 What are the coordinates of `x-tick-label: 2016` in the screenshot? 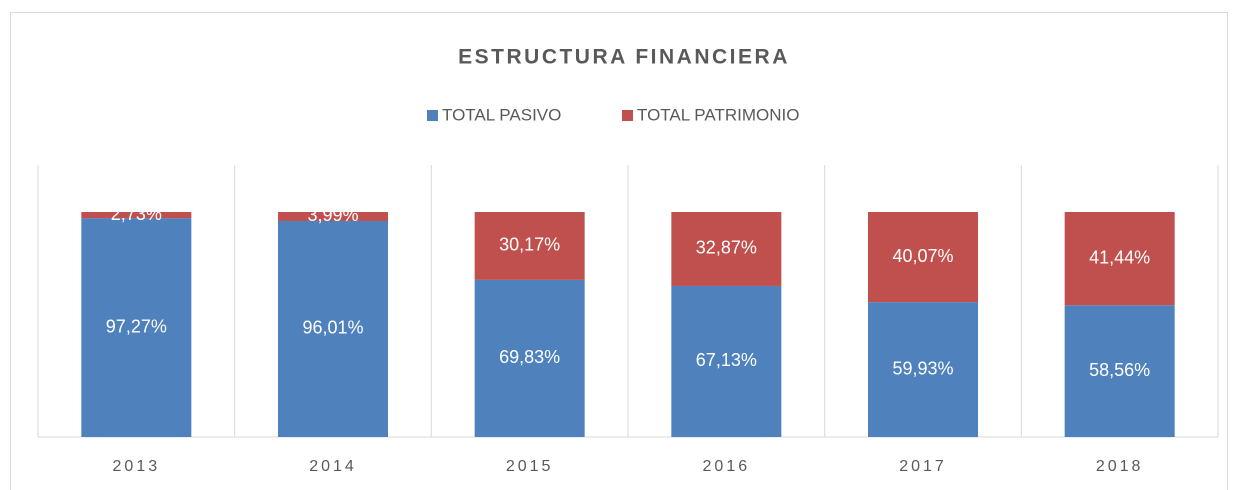 It's located at (727, 466).